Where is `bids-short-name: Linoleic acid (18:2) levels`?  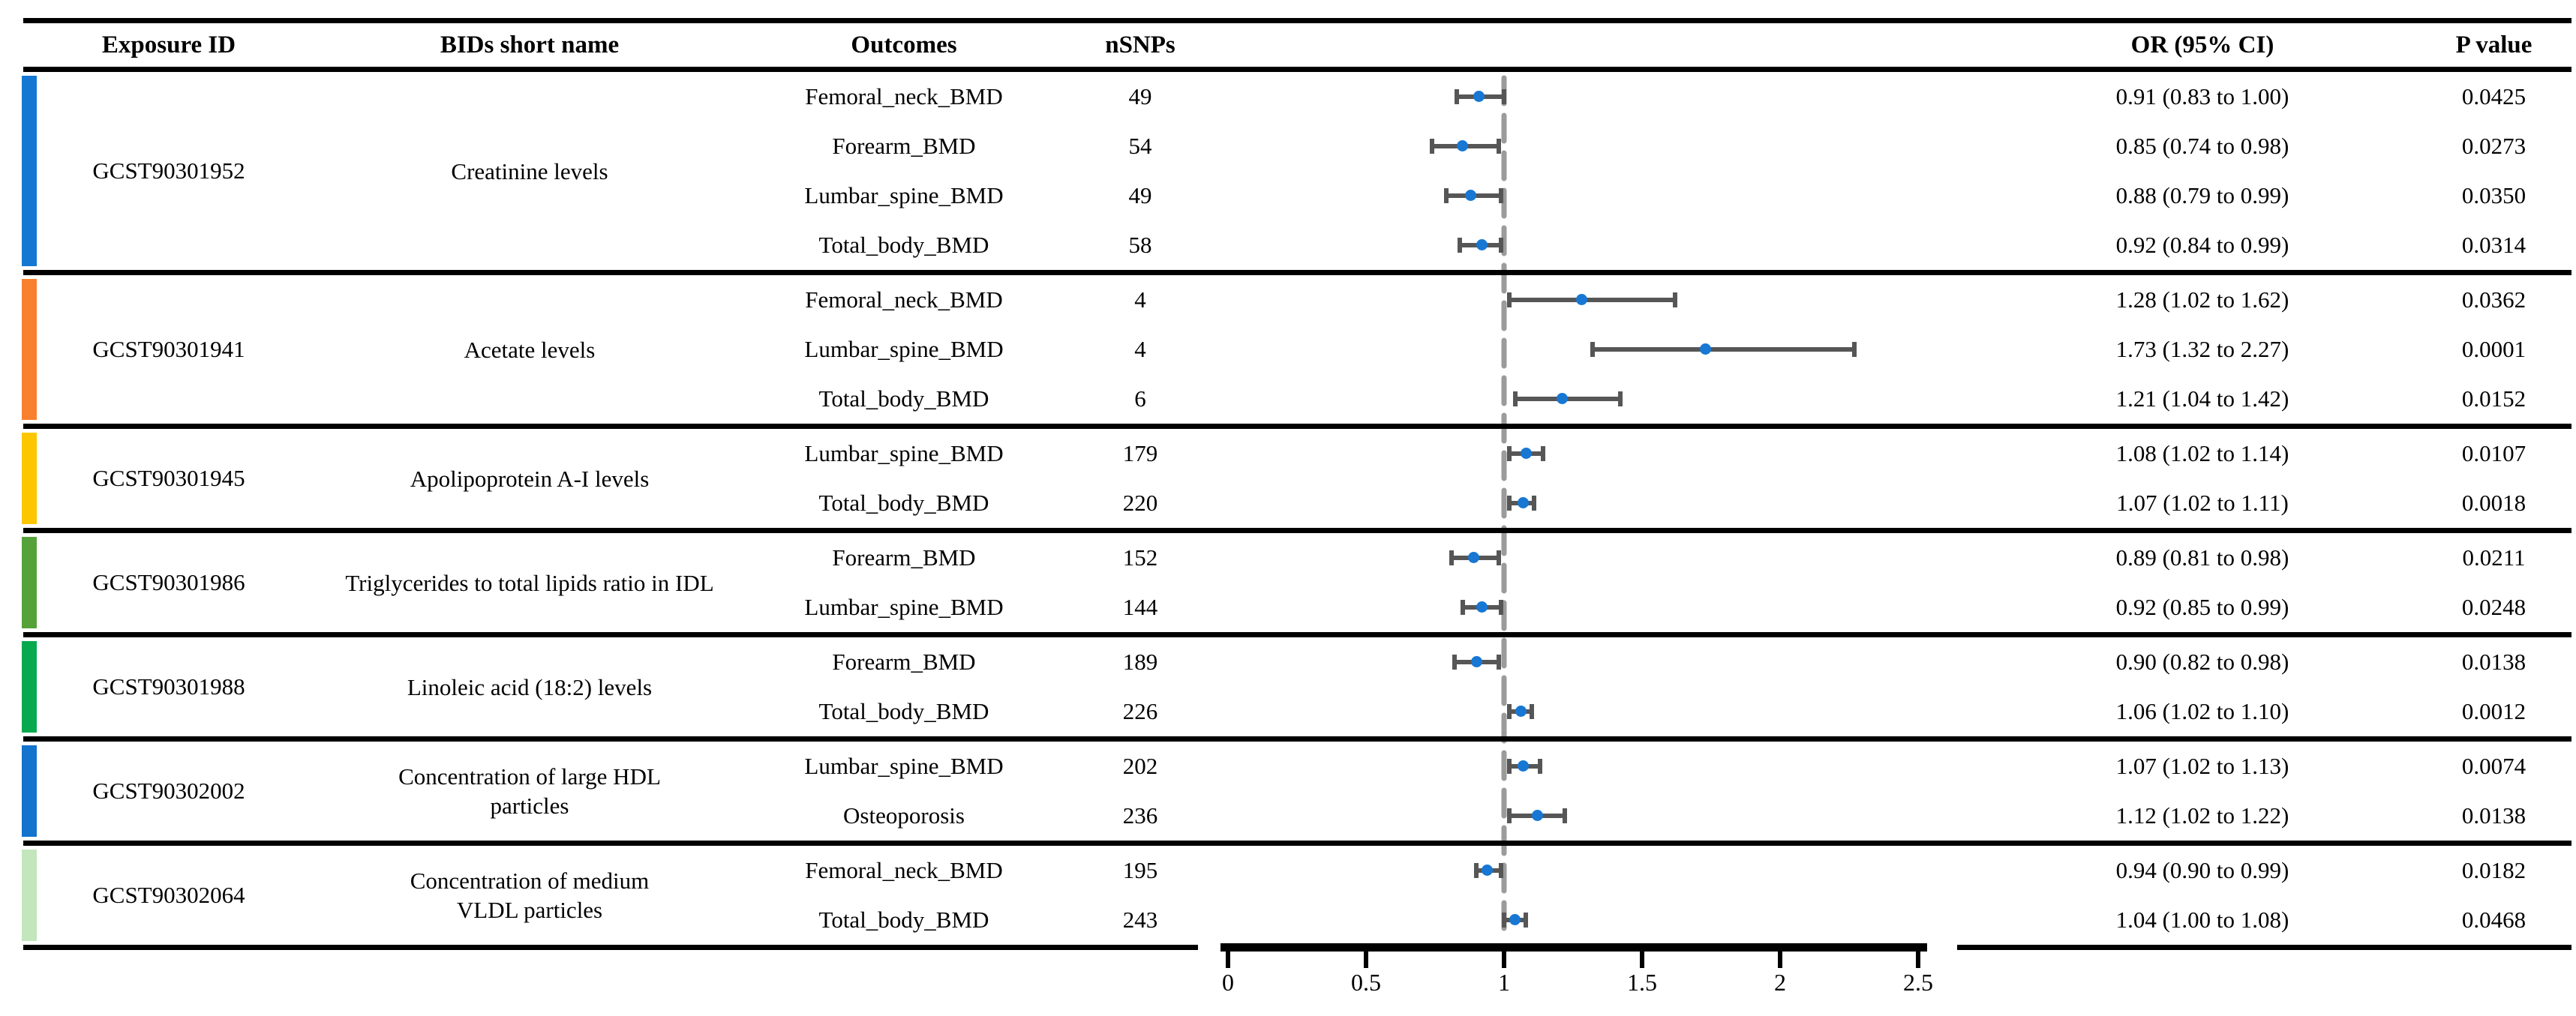 bids-short-name: Linoleic acid (18:2) levels is located at coordinates (529, 686).